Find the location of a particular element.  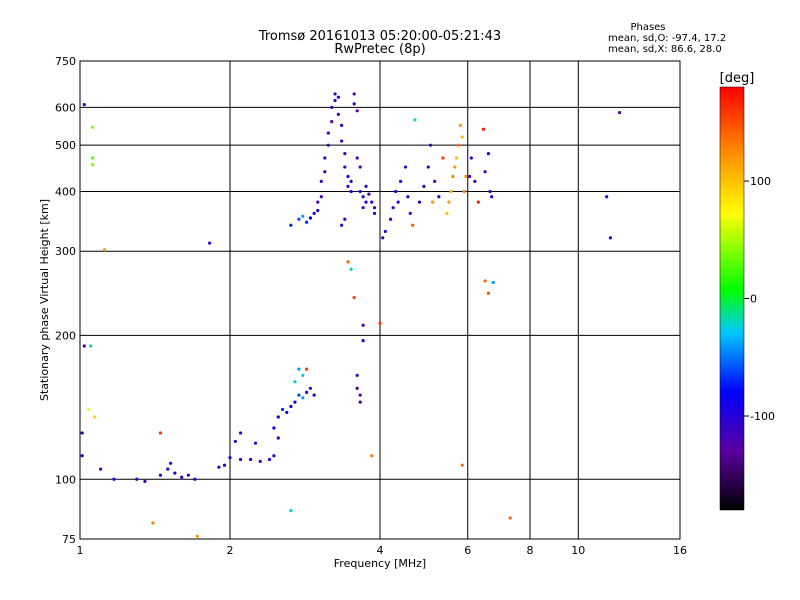

chart-subtitle: RwPretec (8p) is located at coordinates (379, 49).